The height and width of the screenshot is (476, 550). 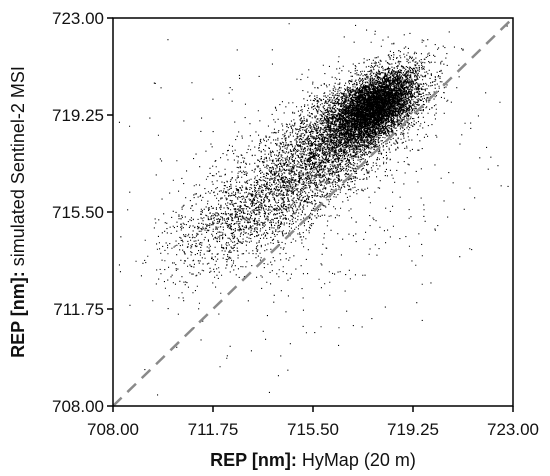 What do you see at coordinates (513, 429) in the screenshot?
I see `x-tick-label: 723.00` at bounding box center [513, 429].